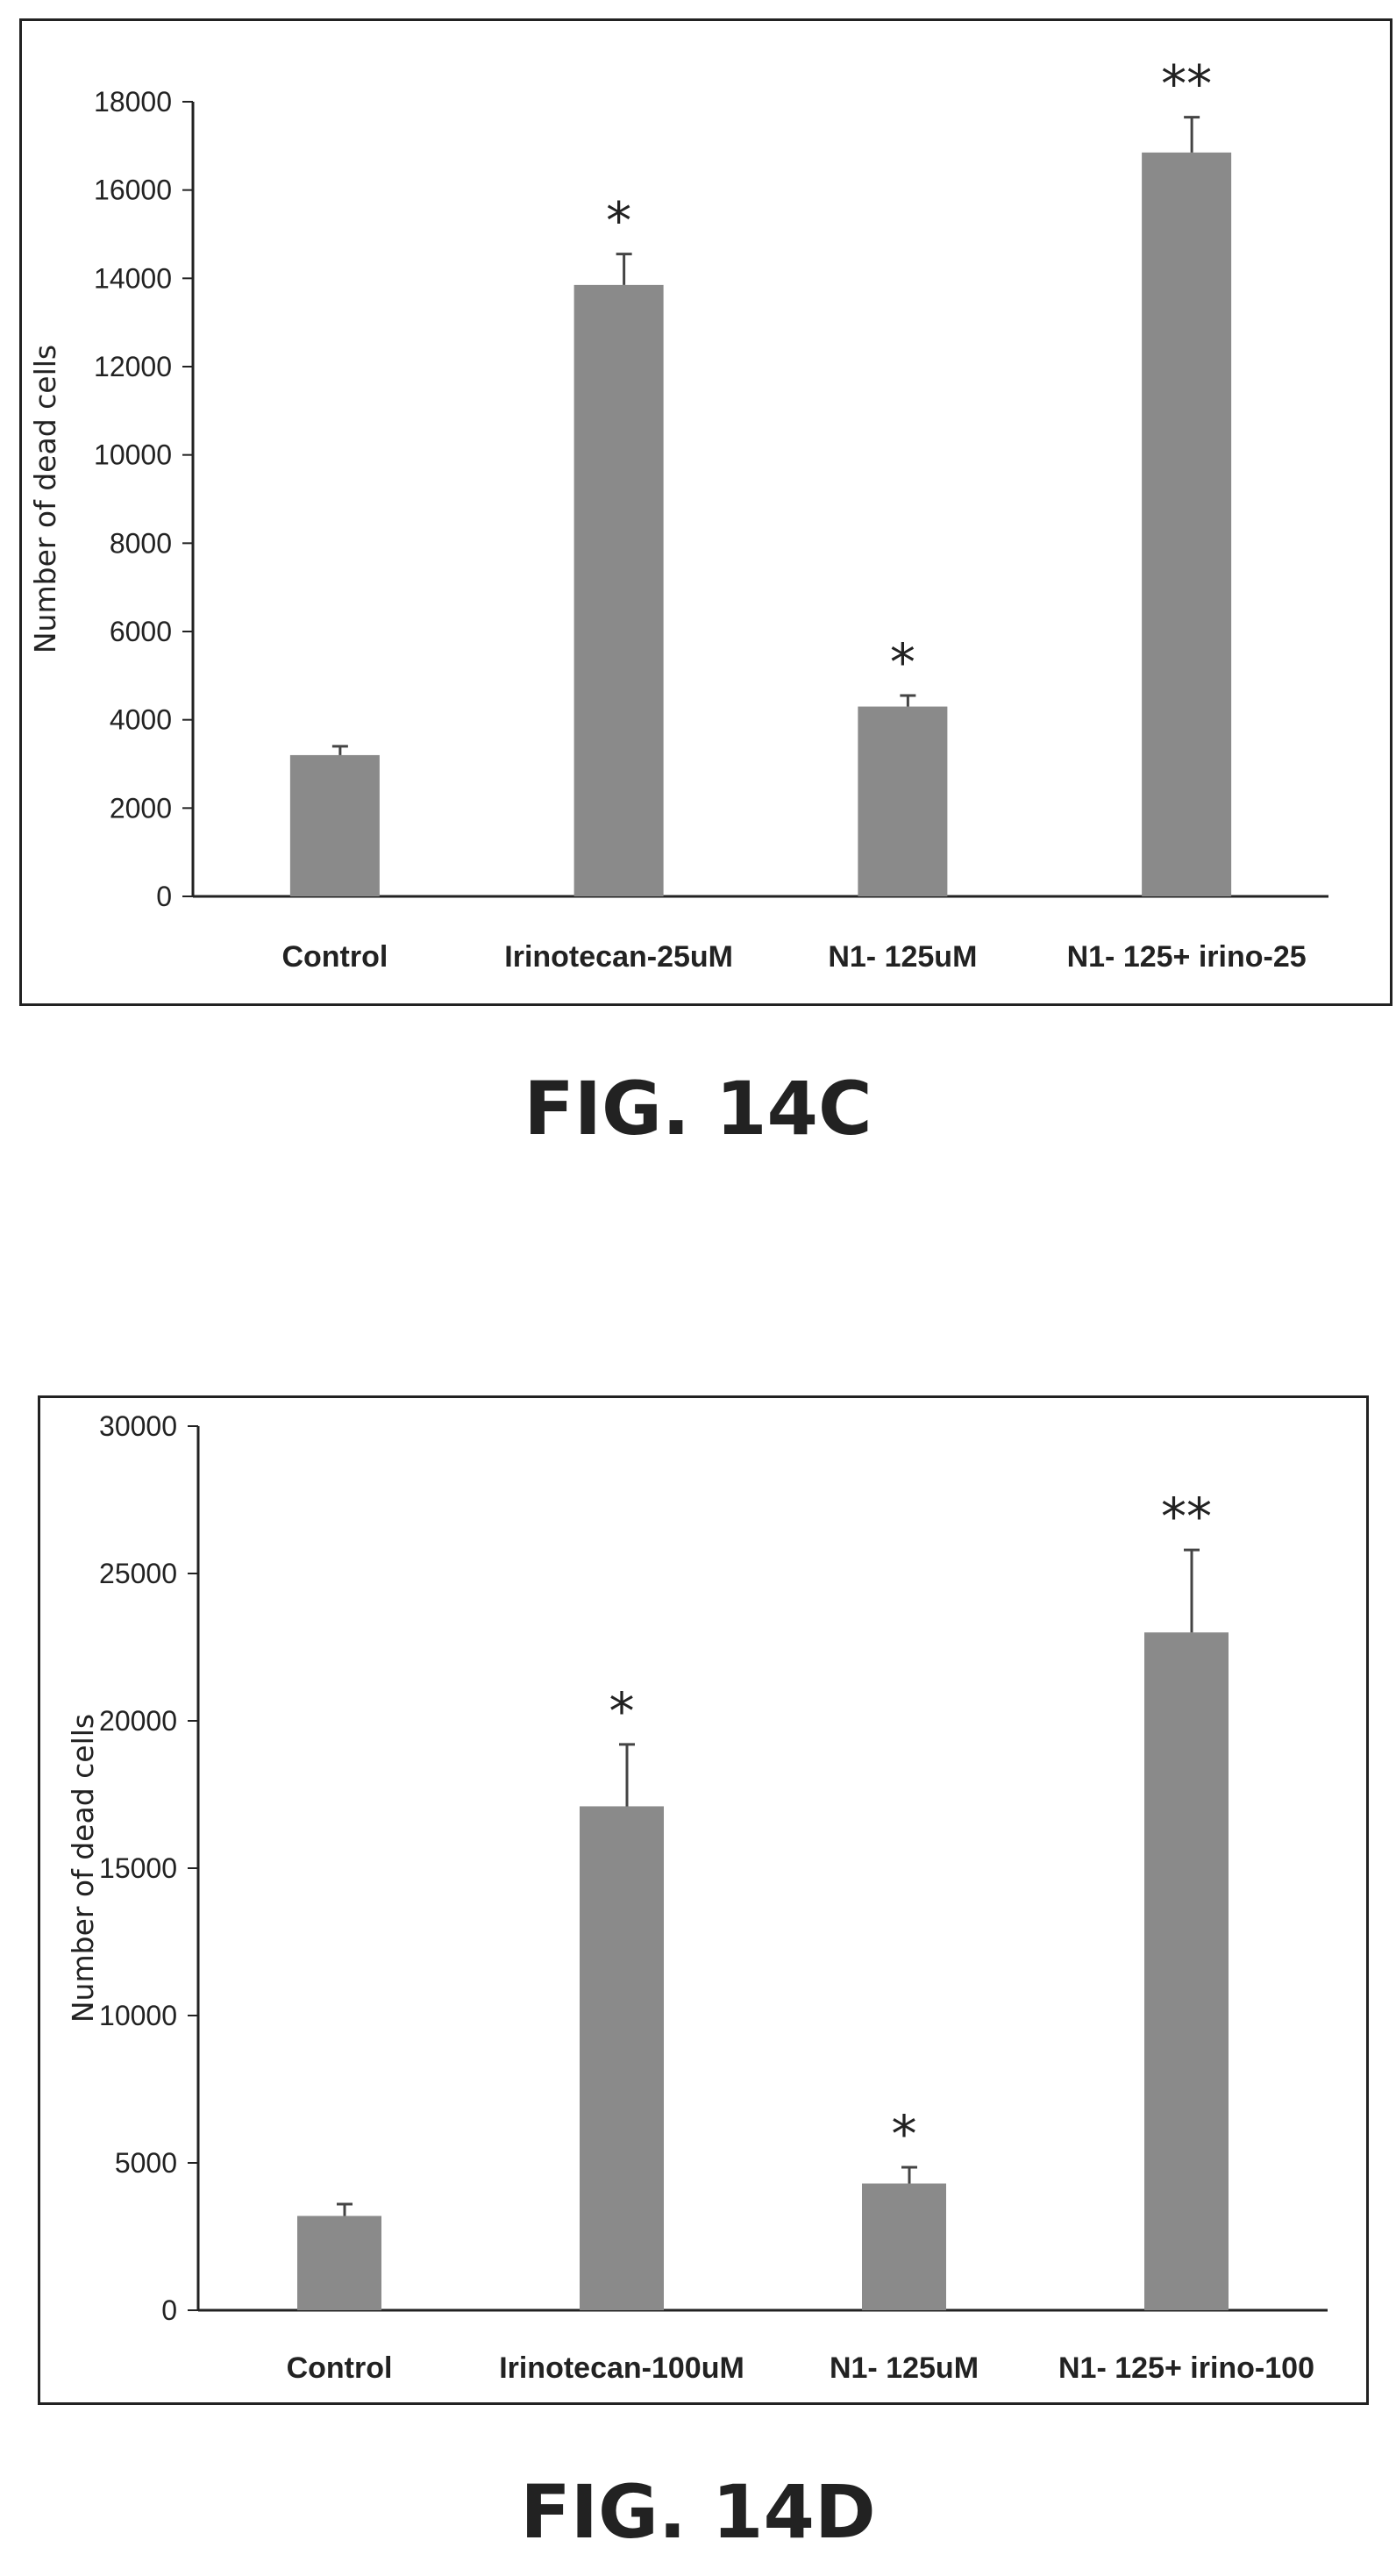  Describe the element at coordinates (138, 1721) in the screenshot. I see `y-tick-label: 20000` at that location.